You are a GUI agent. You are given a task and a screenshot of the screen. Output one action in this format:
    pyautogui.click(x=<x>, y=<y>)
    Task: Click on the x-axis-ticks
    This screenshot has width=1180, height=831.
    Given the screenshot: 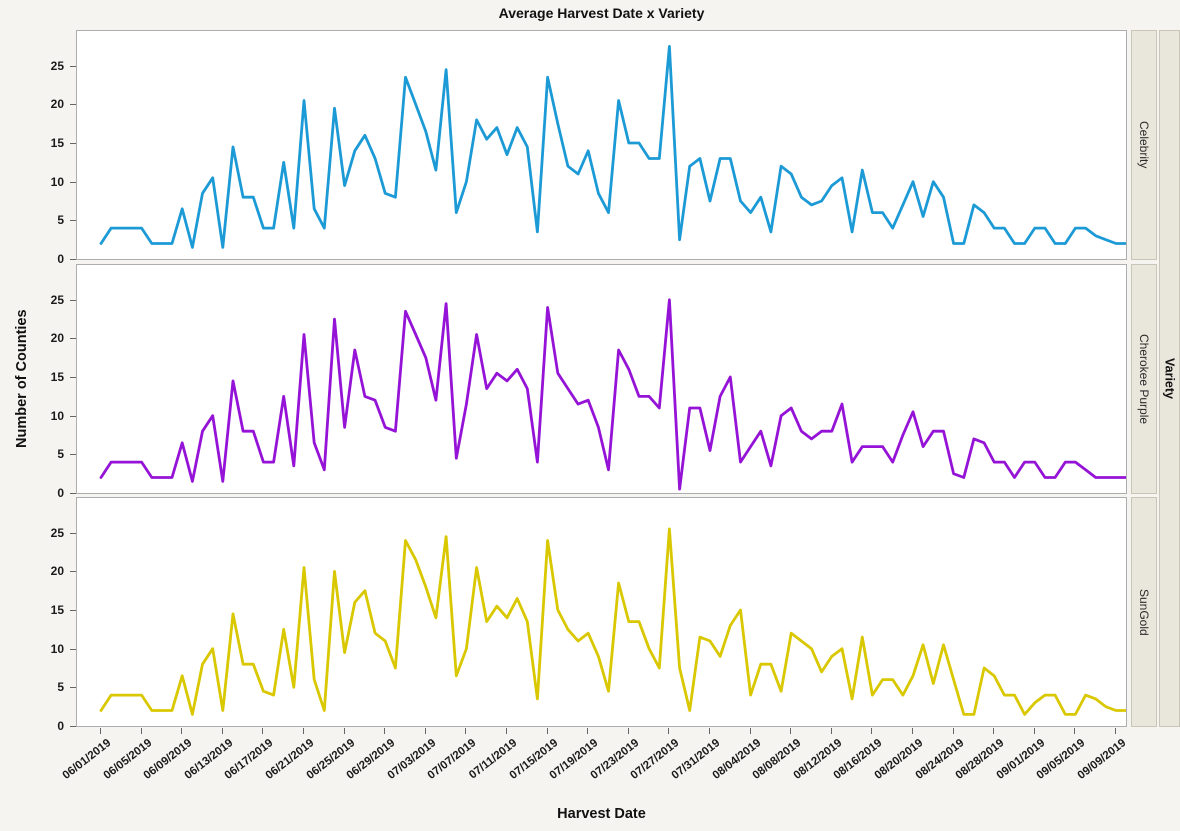 What is the action you would take?
    pyautogui.click(x=601, y=731)
    